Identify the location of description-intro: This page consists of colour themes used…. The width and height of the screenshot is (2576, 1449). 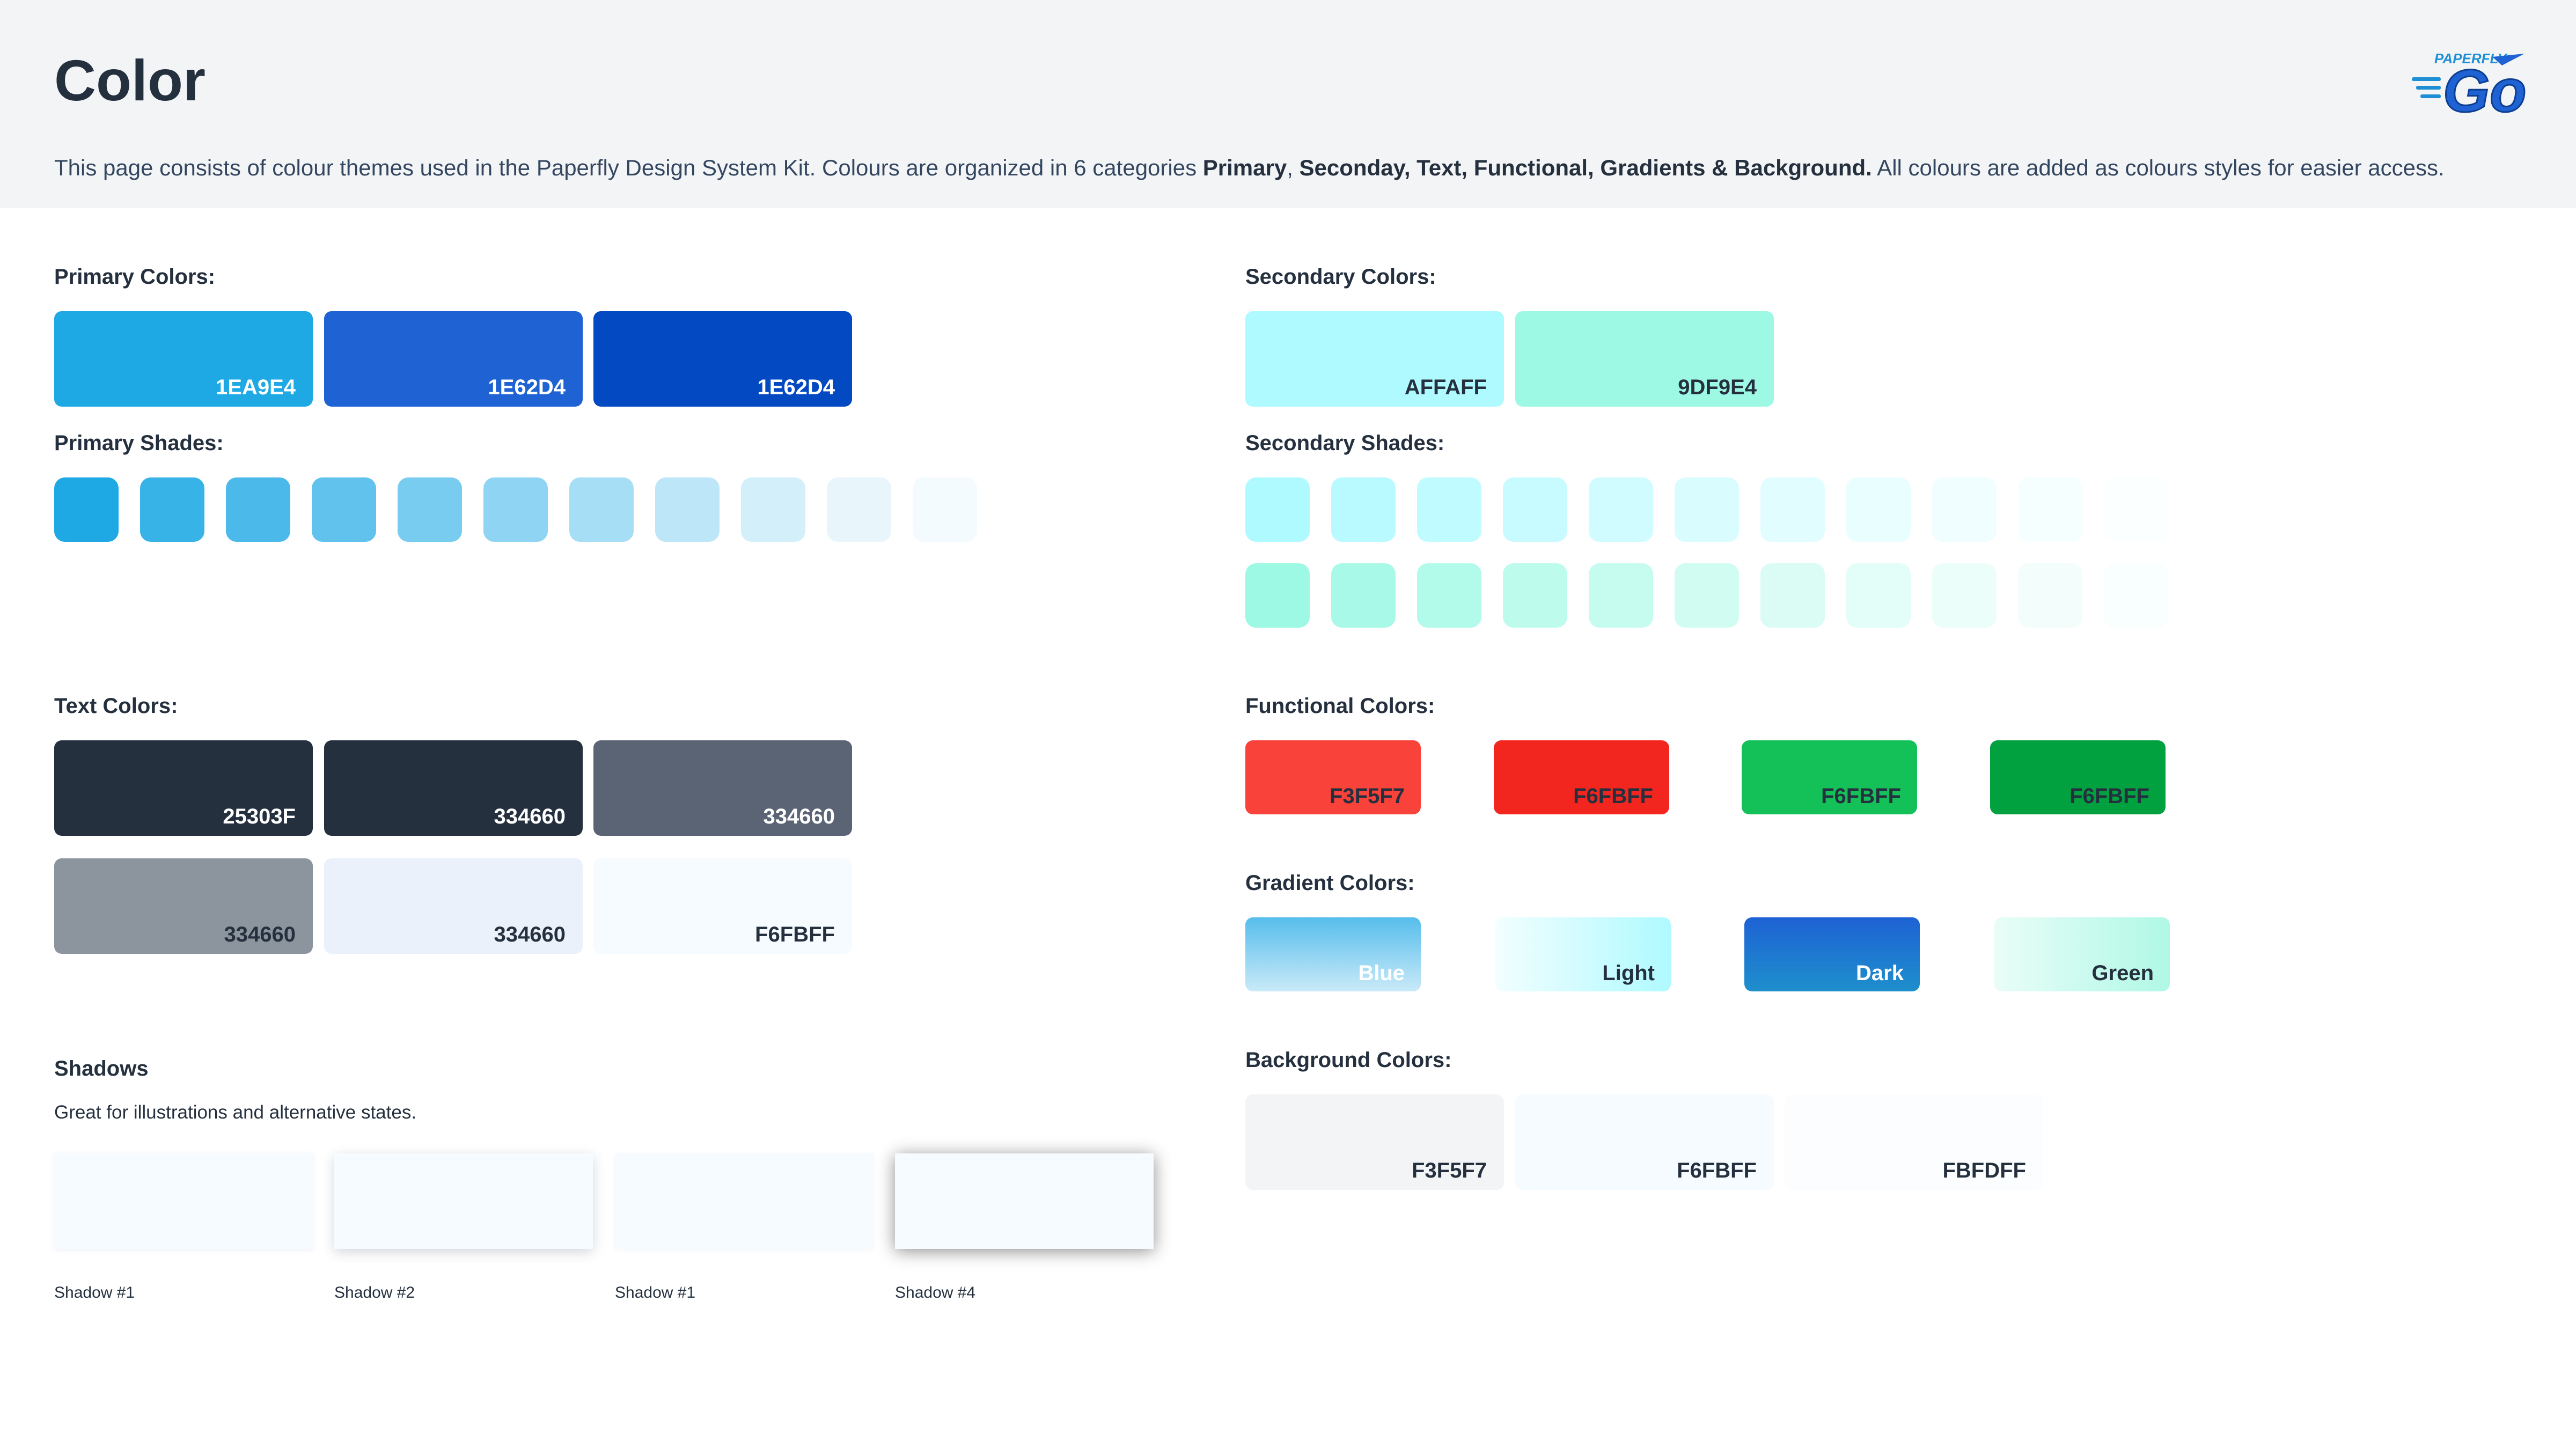
(628, 167).